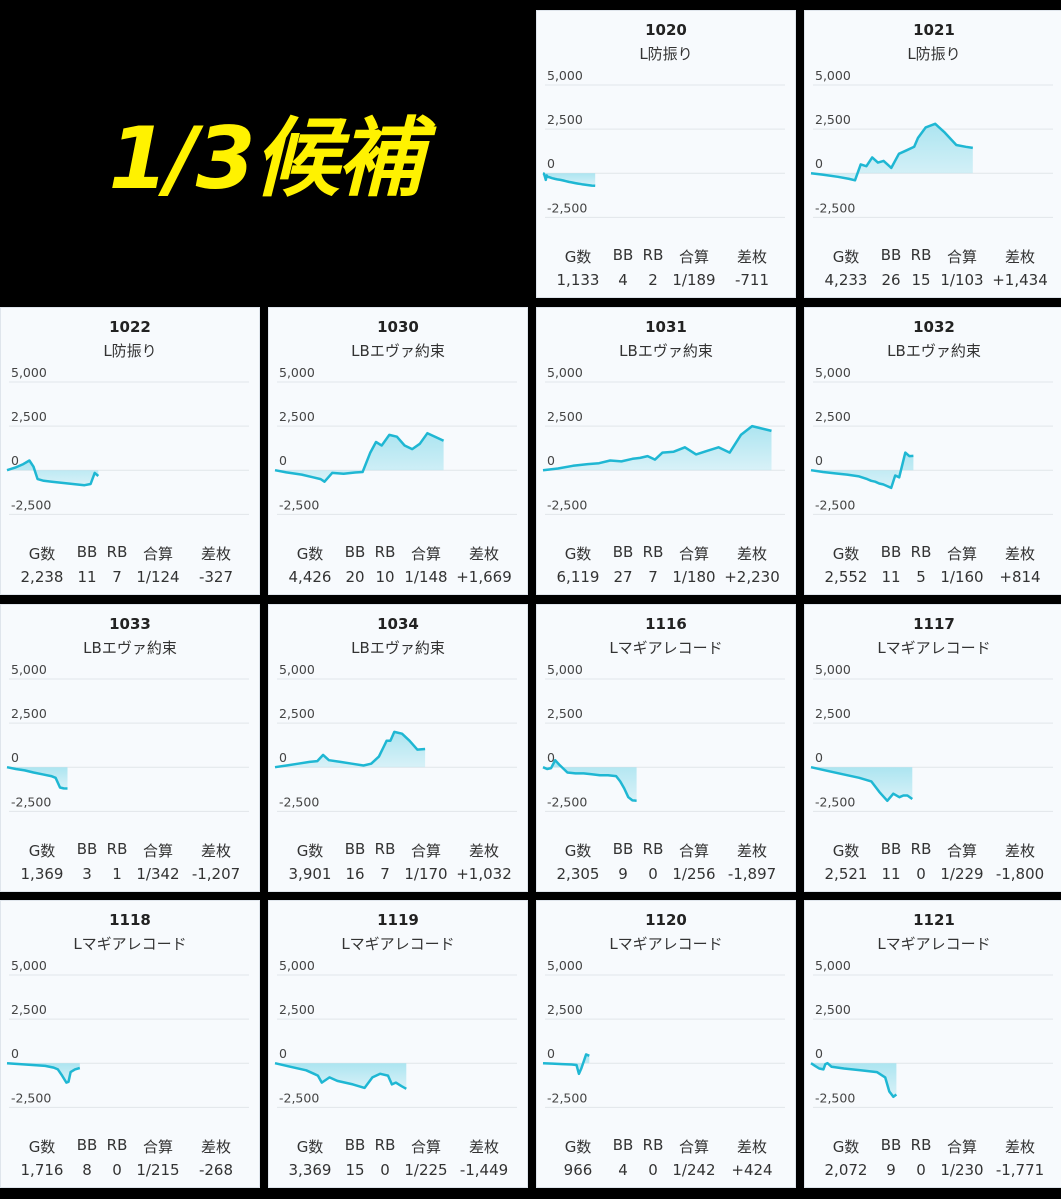 Image resolution: width=1061 pixels, height=1199 pixels. What do you see at coordinates (962, 1170) in the screenshot?
I see `stat-value-combined: 1/230` at bounding box center [962, 1170].